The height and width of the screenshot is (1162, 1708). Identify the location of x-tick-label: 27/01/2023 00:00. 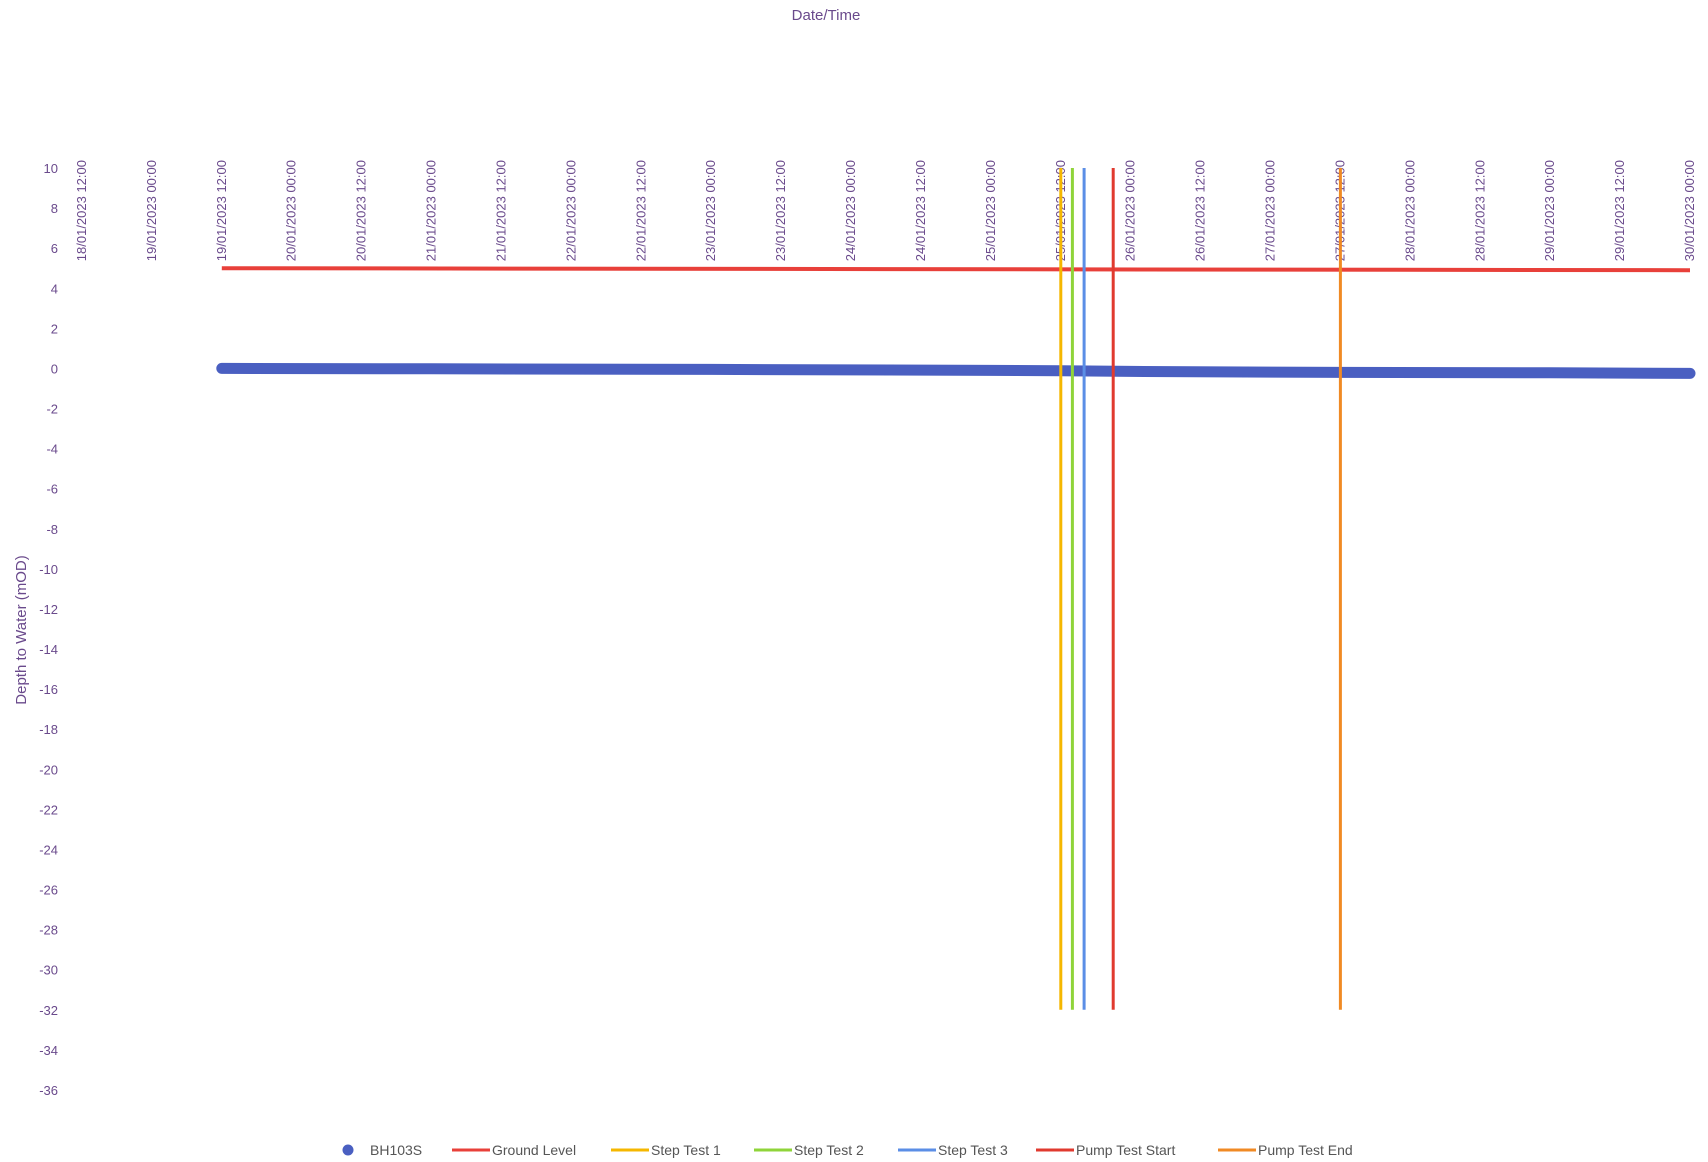
(1270, 210).